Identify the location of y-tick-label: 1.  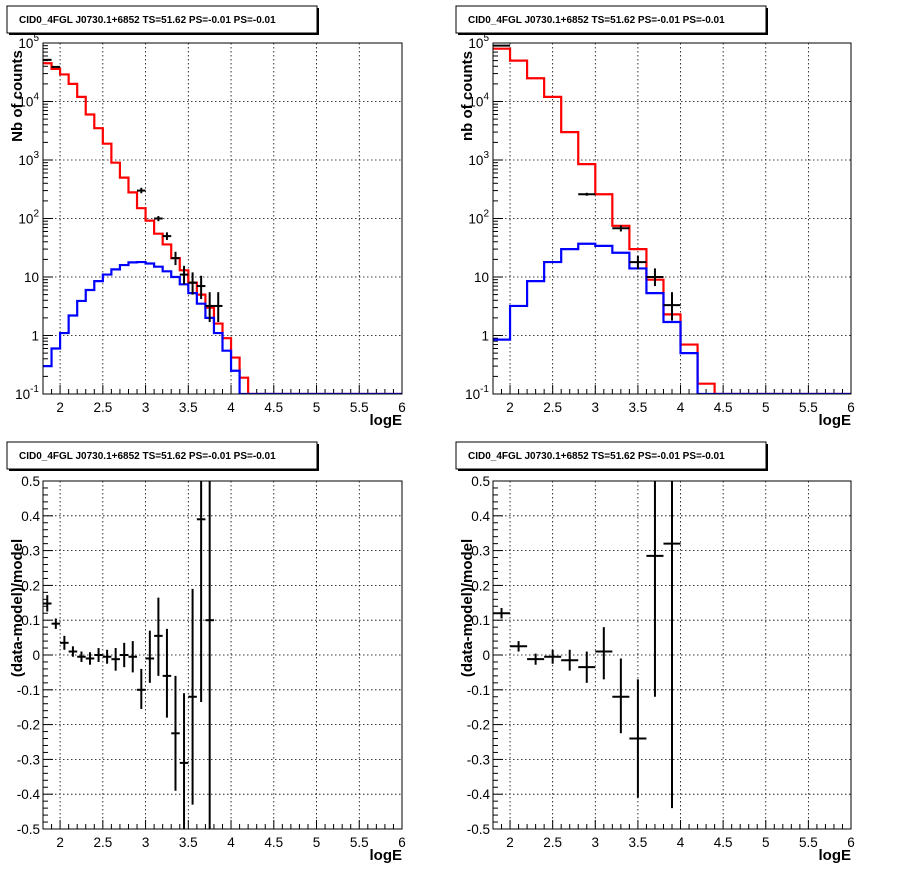
(485, 336).